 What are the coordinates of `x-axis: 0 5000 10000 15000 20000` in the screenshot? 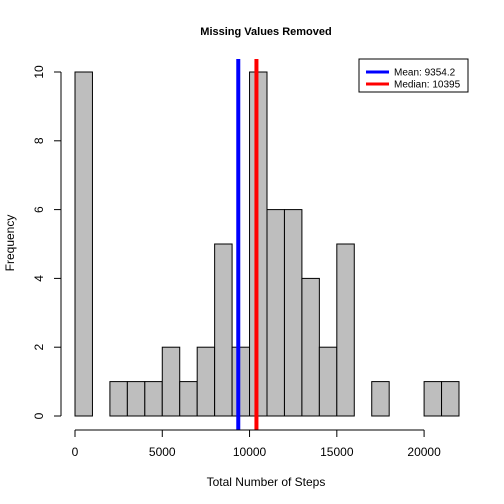 It's located at (256, 444).